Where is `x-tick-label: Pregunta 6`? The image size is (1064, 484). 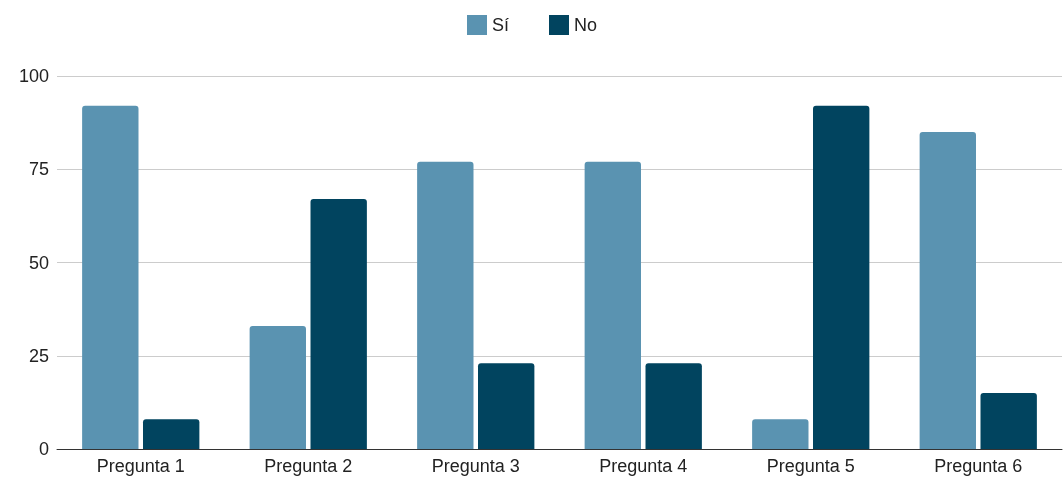
x-tick-label: Pregunta 6 is located at coordinates (978, 466).